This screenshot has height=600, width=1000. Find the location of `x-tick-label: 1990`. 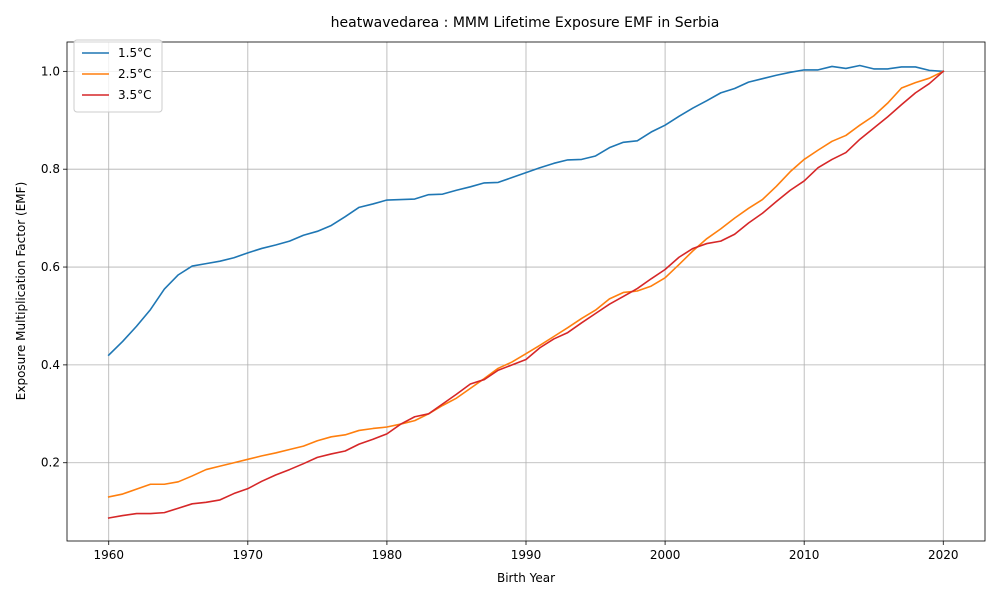

x-tick-label: 1990 is located at coordinates (526, 555).